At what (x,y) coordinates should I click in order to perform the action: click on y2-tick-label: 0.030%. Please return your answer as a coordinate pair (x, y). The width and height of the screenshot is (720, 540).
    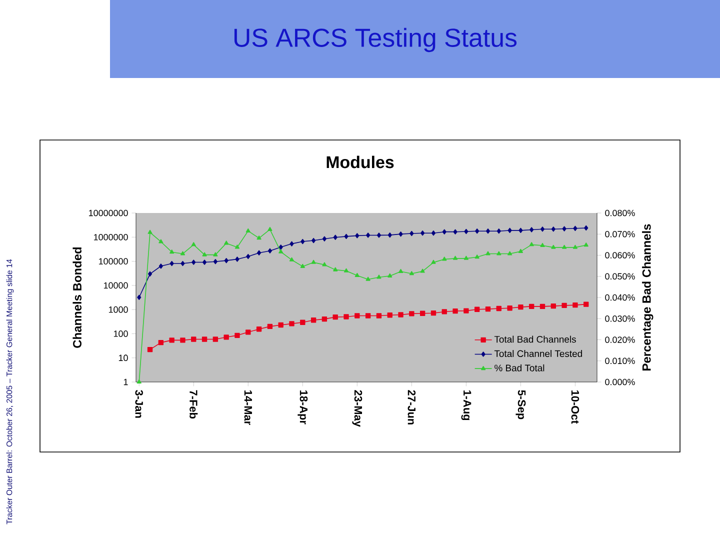
    Looking at the image, I should click on (620, 318).